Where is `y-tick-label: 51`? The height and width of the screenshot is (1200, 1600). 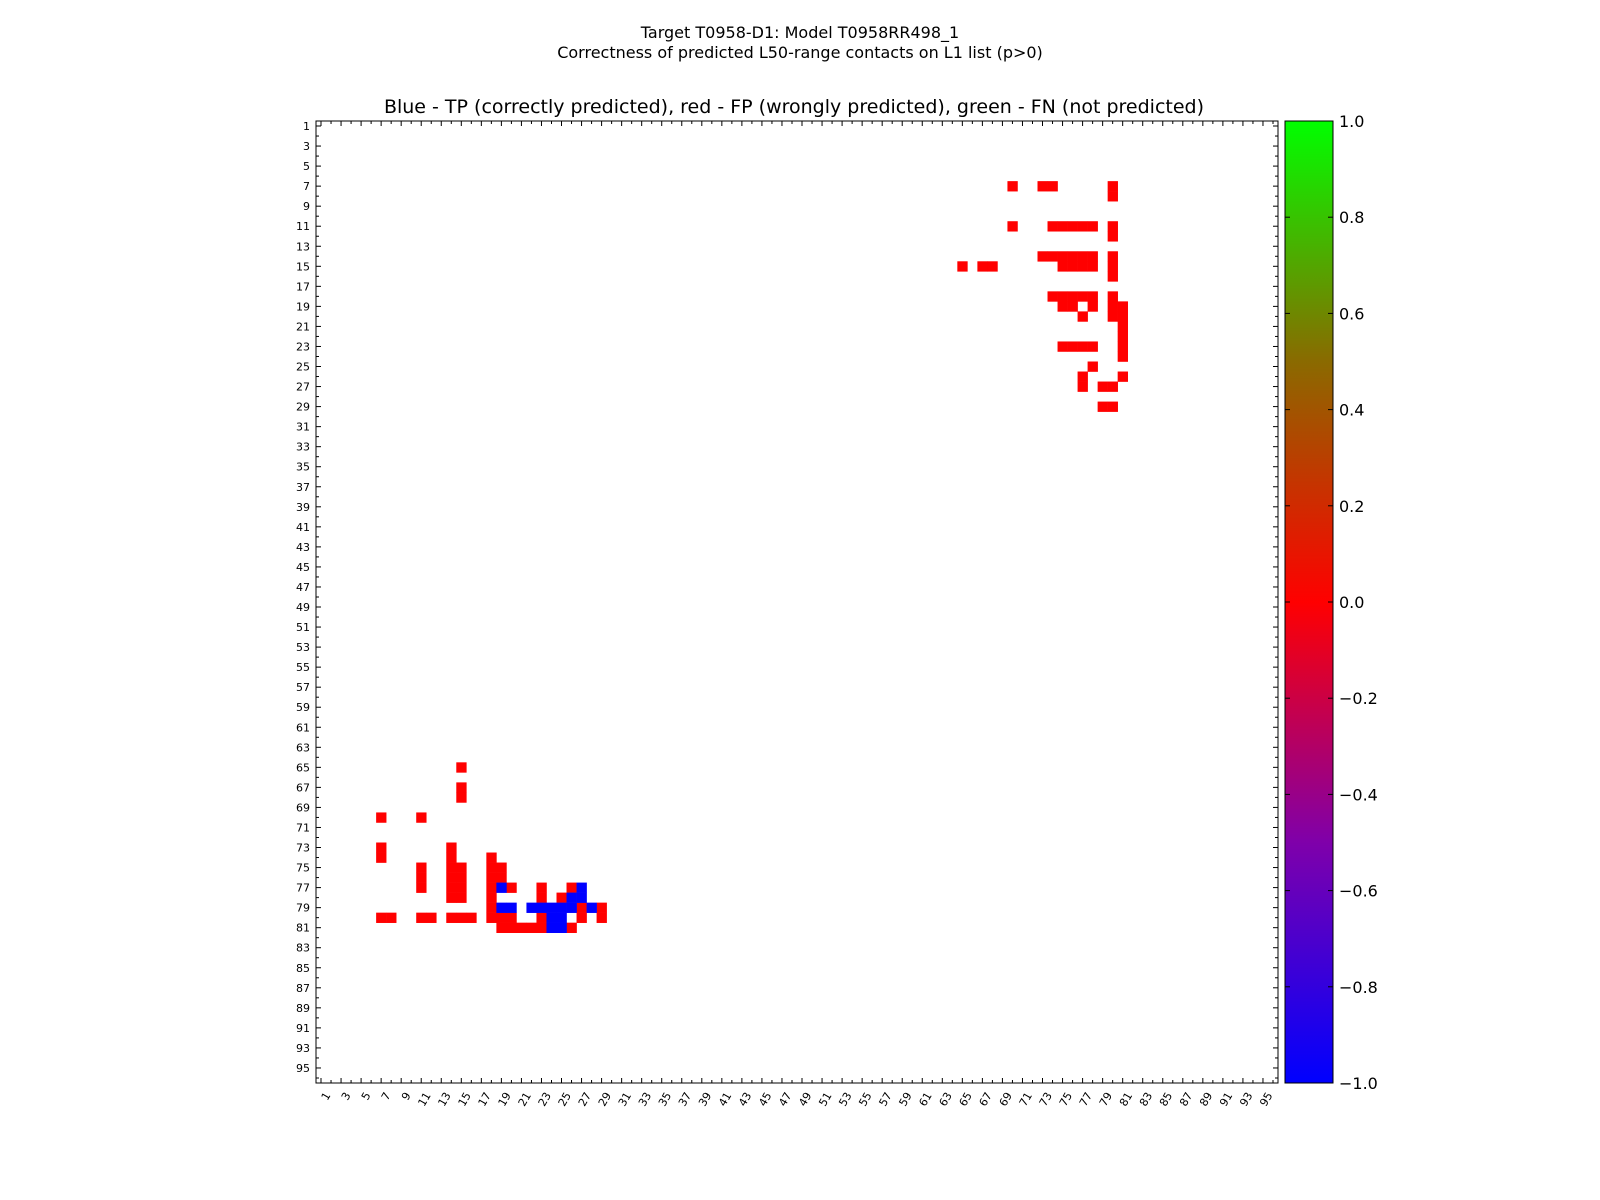 y-tick-label: 51 is located at coordinates (303, 627).